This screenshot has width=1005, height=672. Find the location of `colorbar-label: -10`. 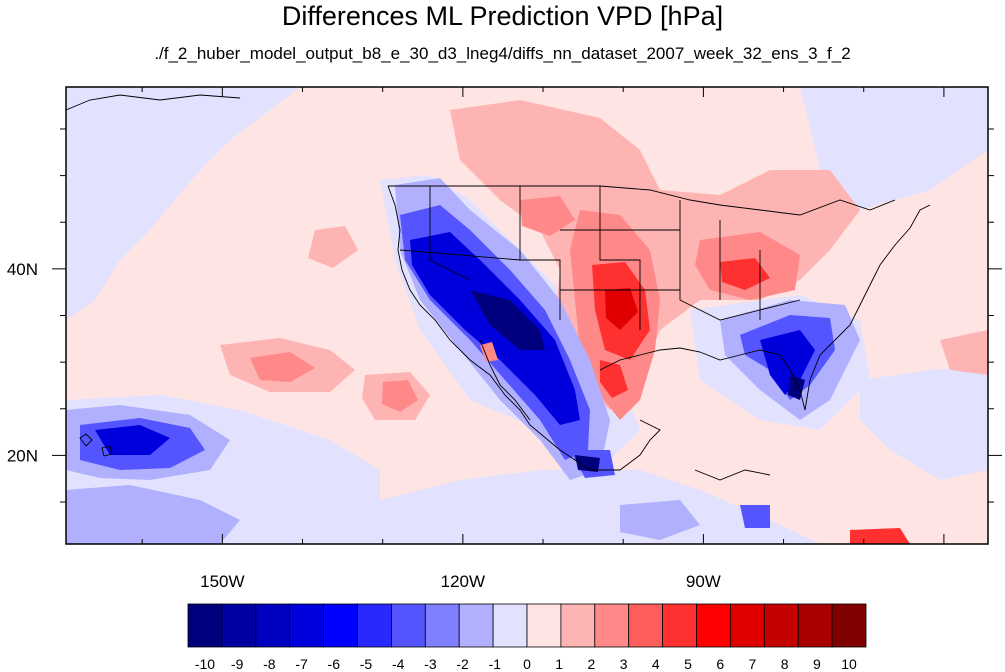

colorbar-label: -10 is located at coordinates (205, 664).